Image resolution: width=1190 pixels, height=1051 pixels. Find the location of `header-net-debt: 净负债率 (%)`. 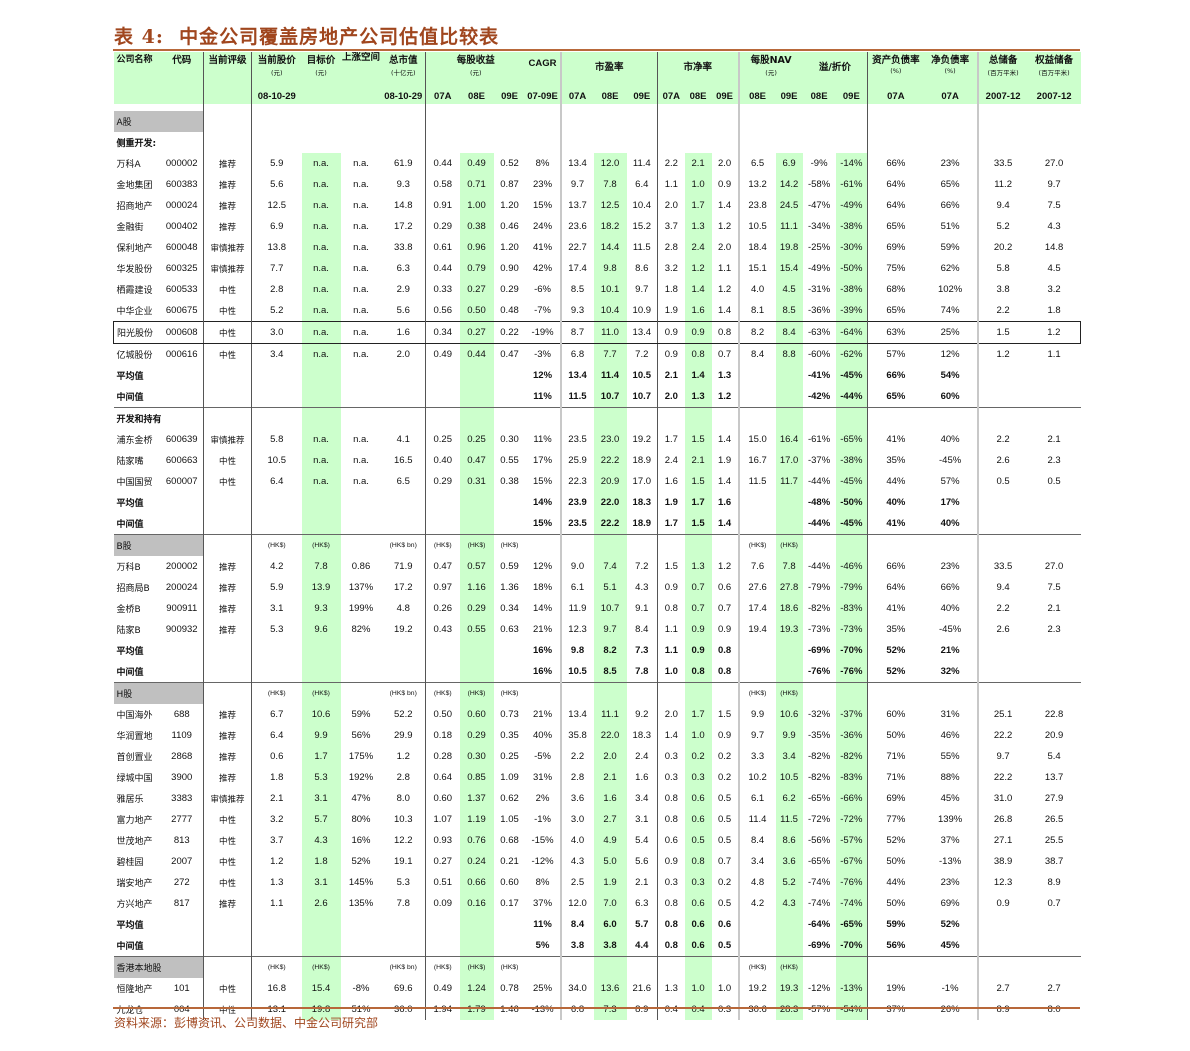

header-net-debt: 净负债率 (%) is located at coordinates (951, 70).